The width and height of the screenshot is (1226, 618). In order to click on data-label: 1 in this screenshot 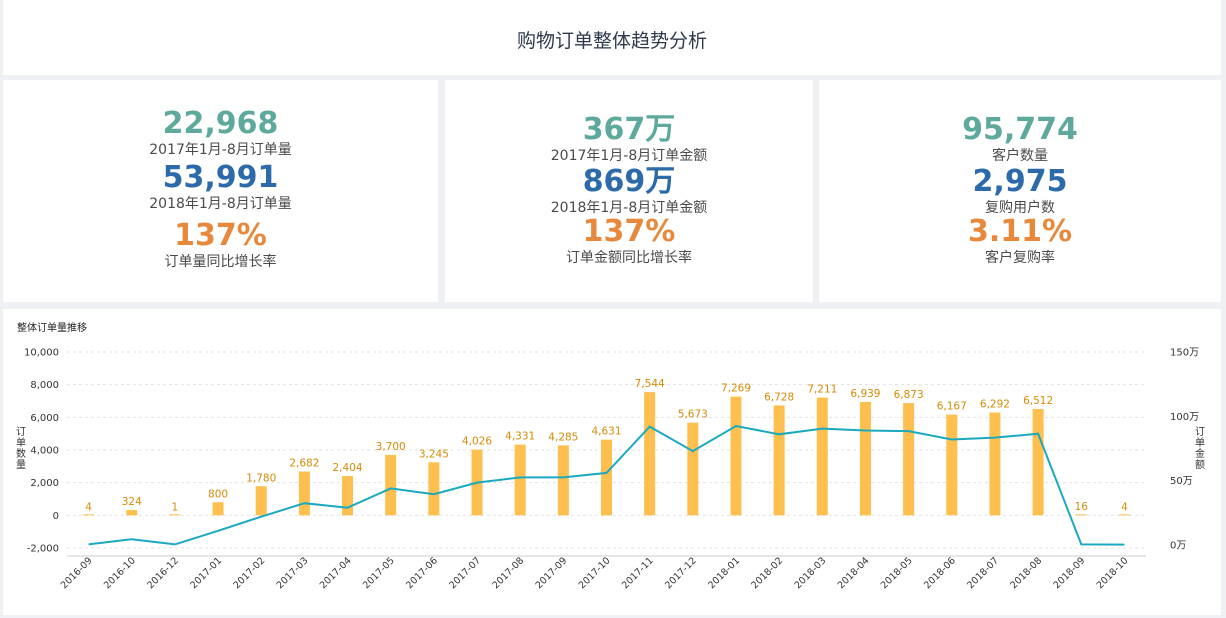, I will do `click(175, 507)`.